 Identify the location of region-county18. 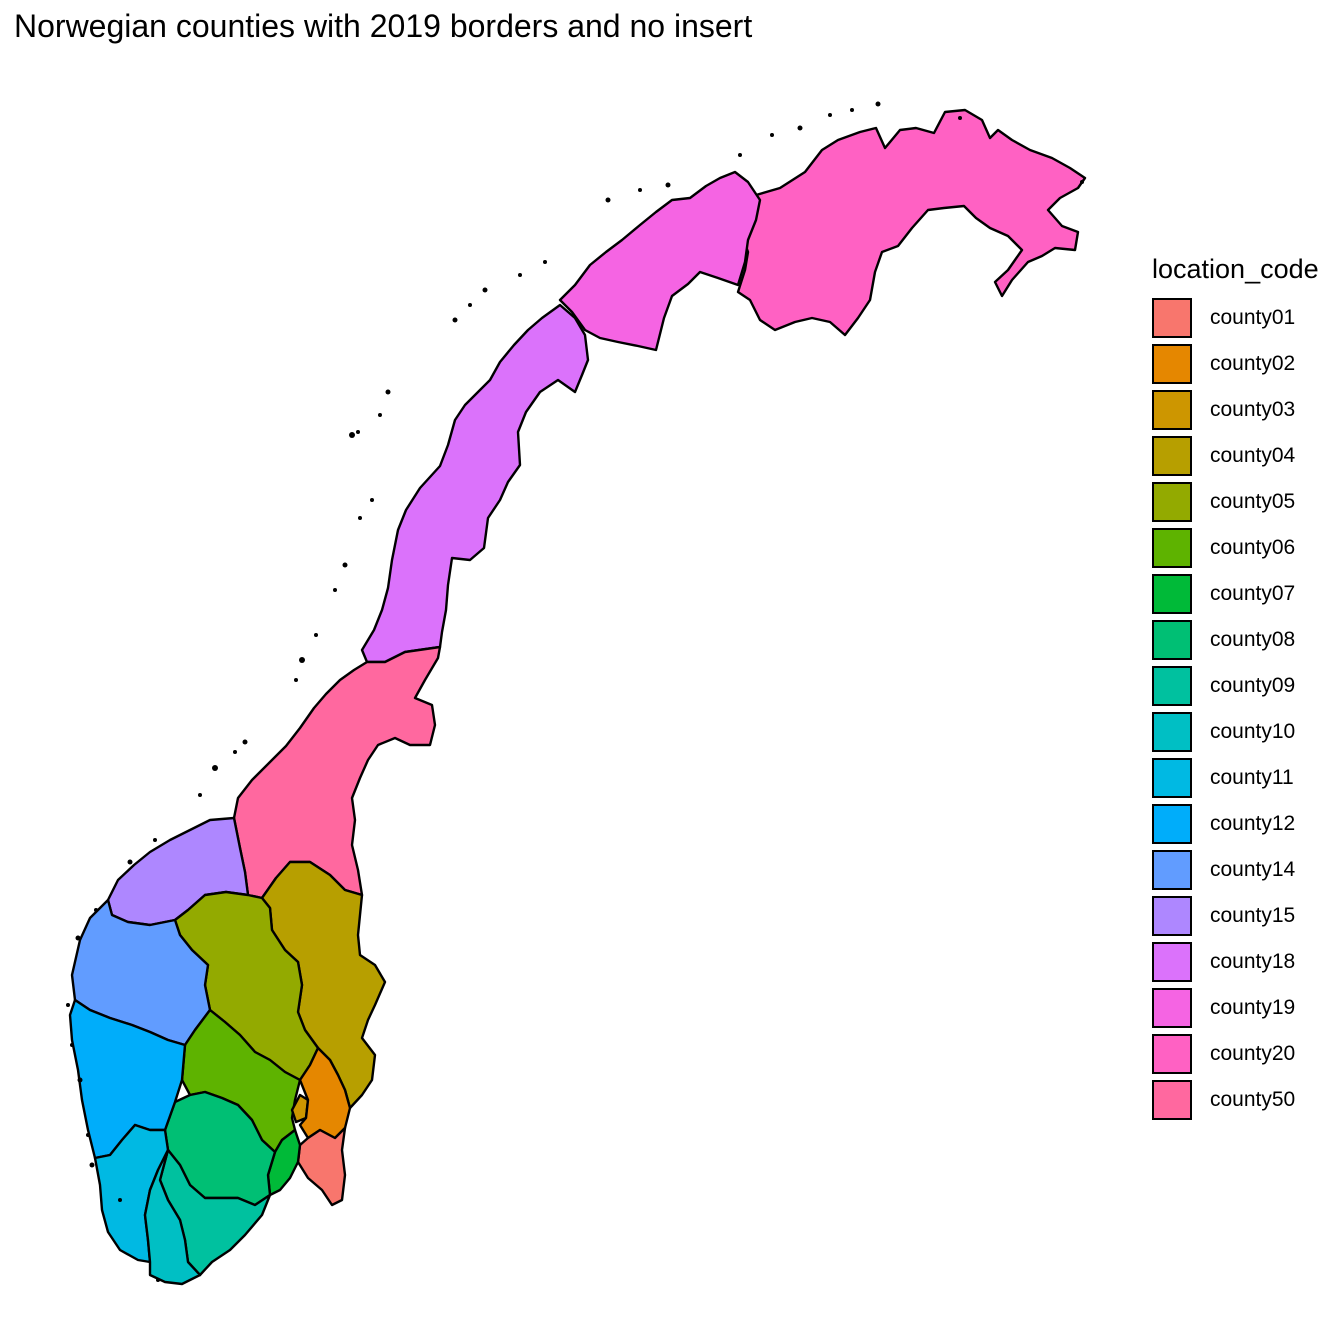
(475, 483).